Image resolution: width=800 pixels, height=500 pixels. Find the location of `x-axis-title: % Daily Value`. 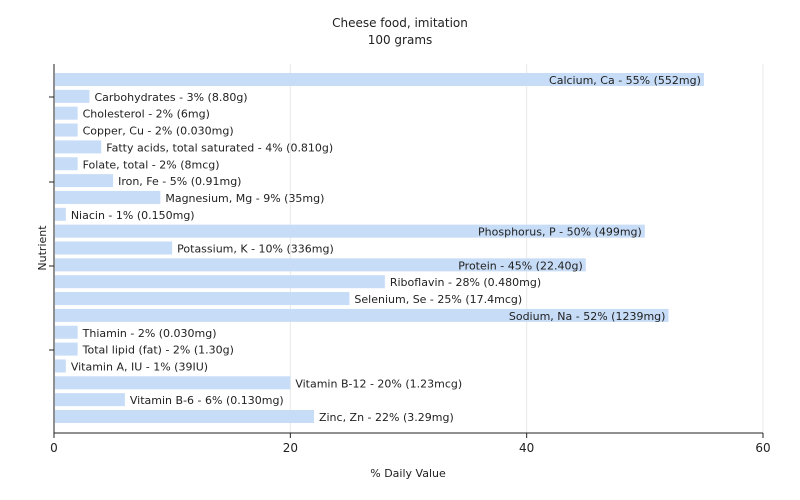

x-axis-title: % Daily Value is located at coordinates (408, 473).